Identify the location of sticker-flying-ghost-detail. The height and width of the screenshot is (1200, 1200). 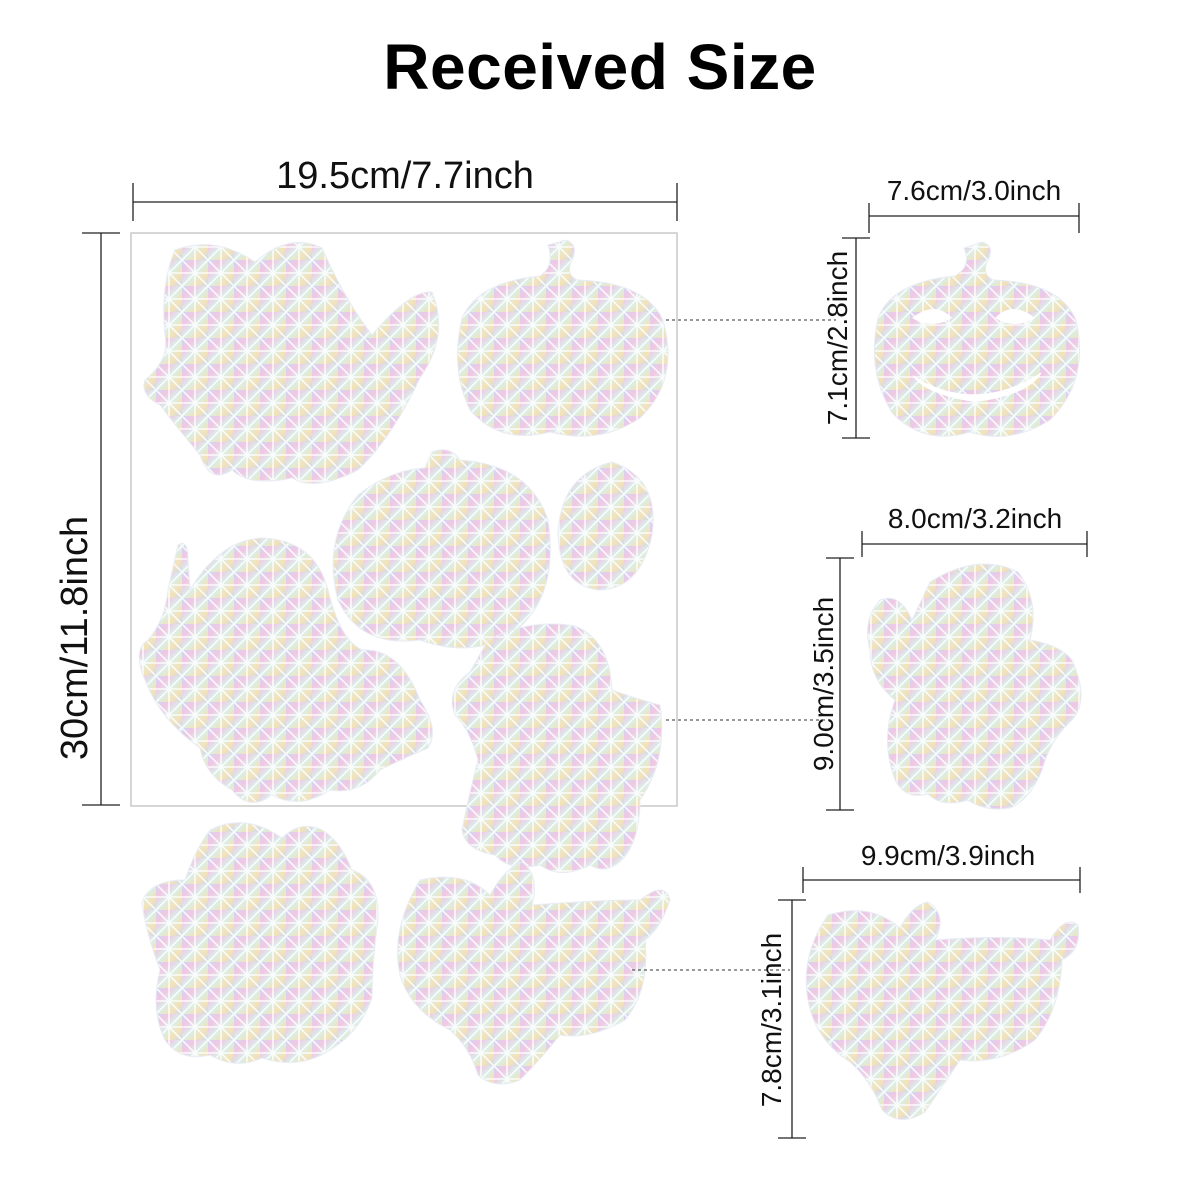
(942, 1010).